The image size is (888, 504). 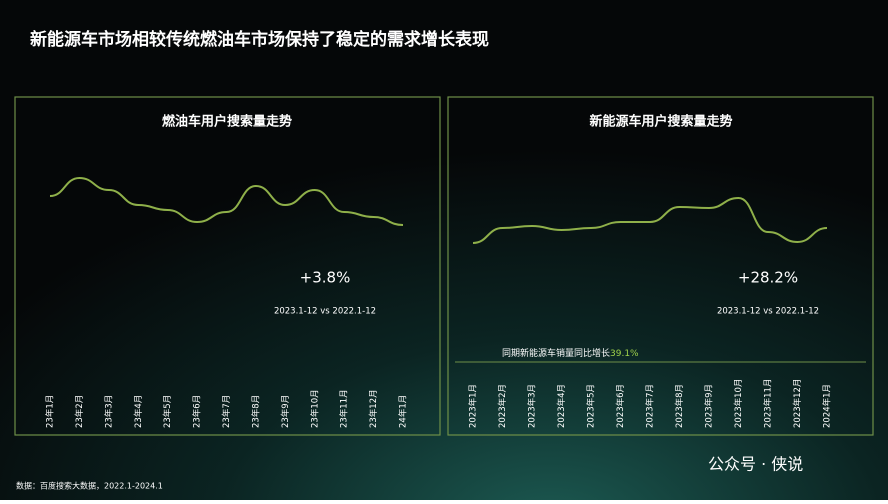 I want to click on x-tick-label: 23年1月, so click(x=50, y=411).